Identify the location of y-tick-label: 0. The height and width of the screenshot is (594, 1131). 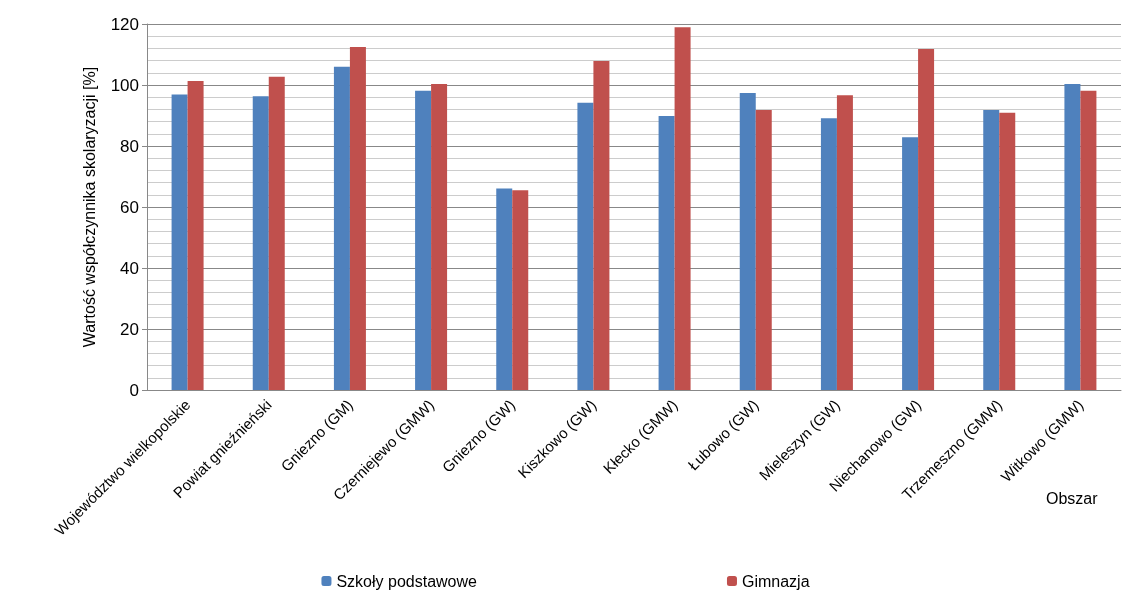
(134, 390).